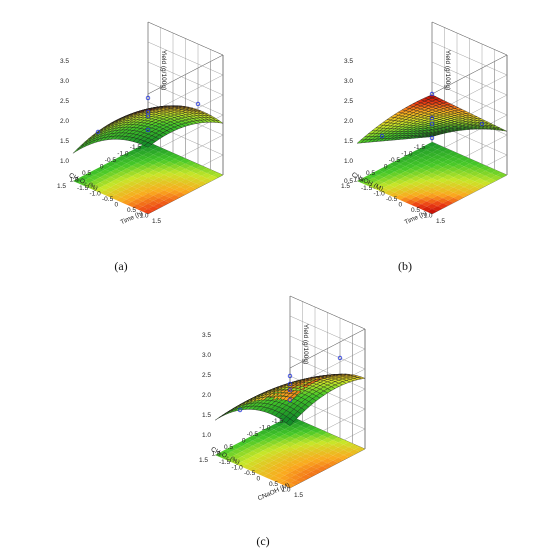  I want to click on z-tick-label: 2.5, so click(348, 101).